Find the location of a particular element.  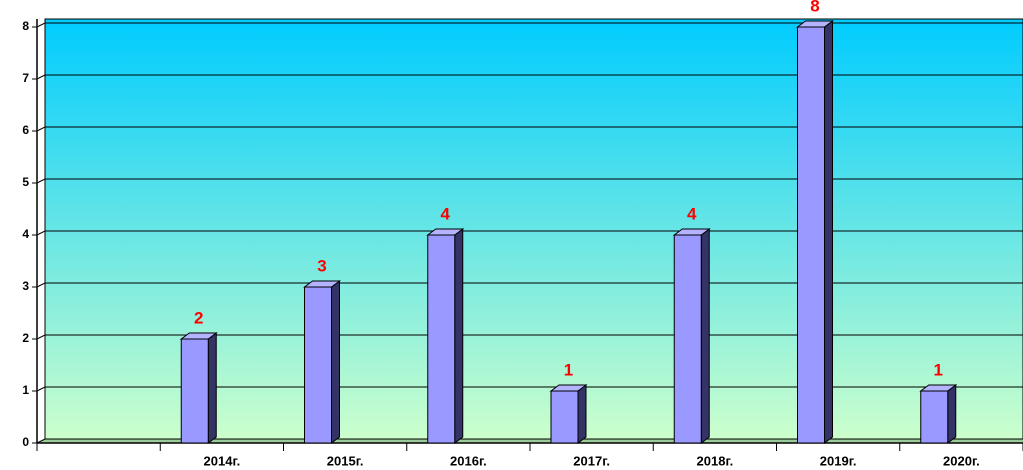

value-label: 2 is located at coordinates (198, 317).